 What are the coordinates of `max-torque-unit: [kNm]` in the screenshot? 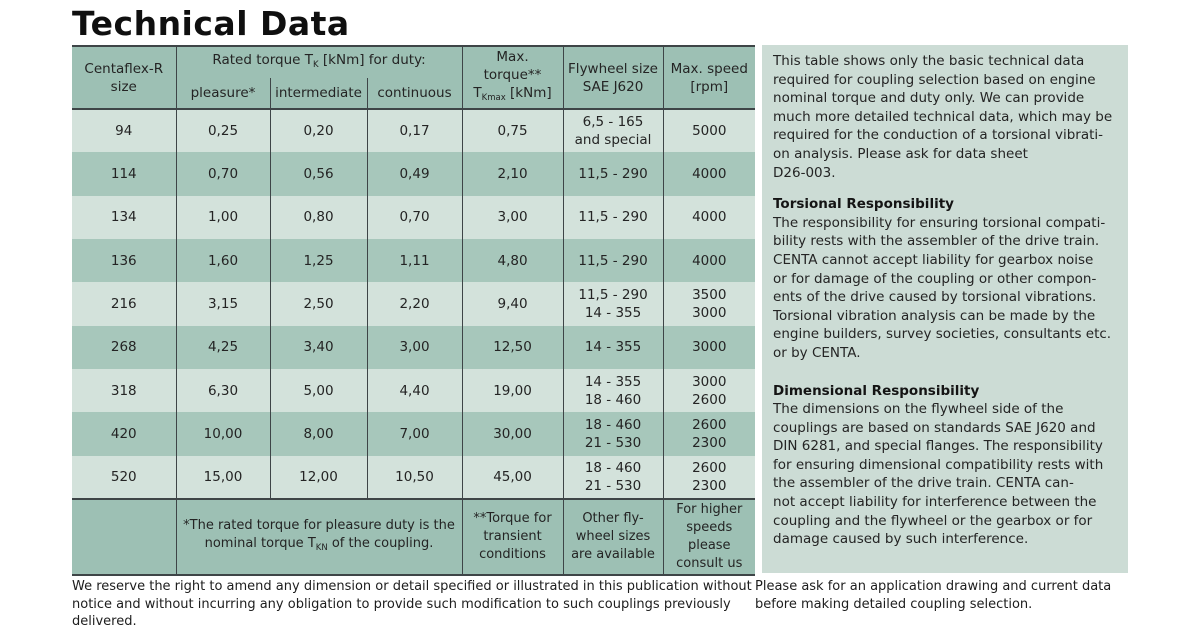 It's located at (528, 93).